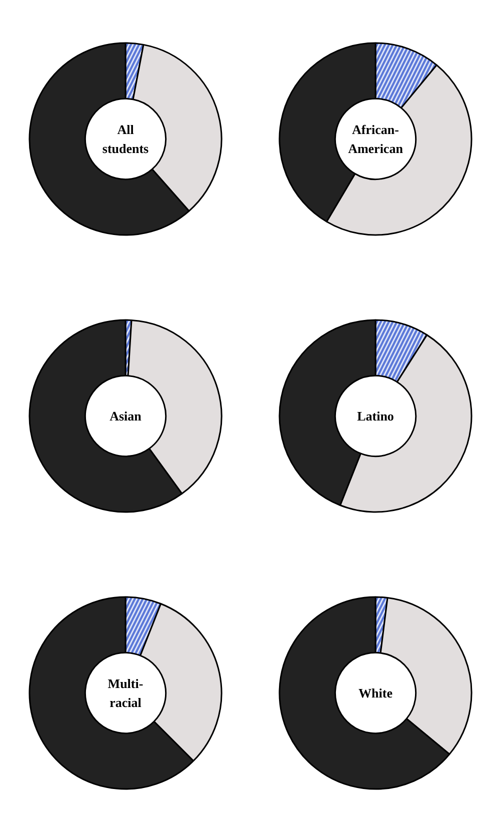 Image resolution: width=501 pixels, height=833 pixels. Describe the element at coordinates (125, 139) in the screenshot. I see `text: All students` at that location.